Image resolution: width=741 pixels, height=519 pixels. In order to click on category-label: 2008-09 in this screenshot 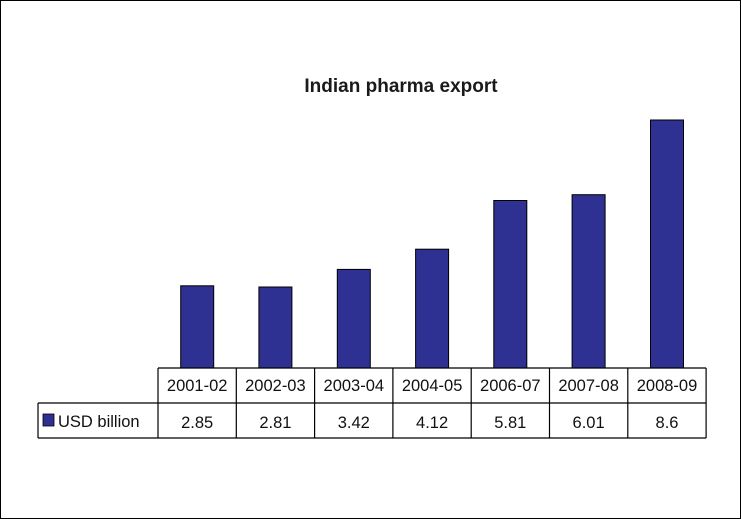, I will do `click(667, 386)`.